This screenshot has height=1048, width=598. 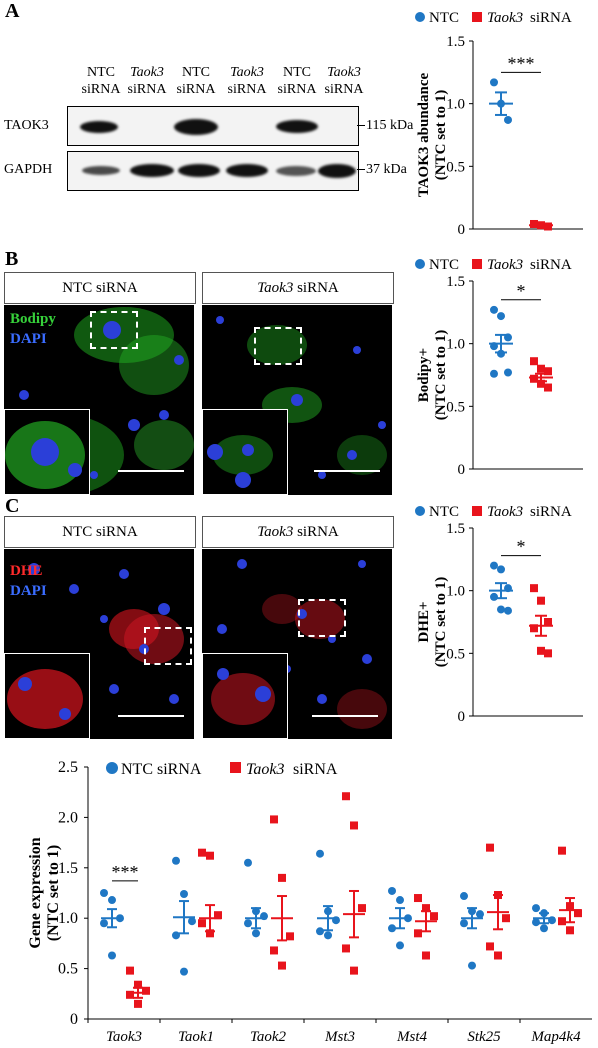 I want to click on chart-b-tick-label: 1.5, so click(x=455, y=282).